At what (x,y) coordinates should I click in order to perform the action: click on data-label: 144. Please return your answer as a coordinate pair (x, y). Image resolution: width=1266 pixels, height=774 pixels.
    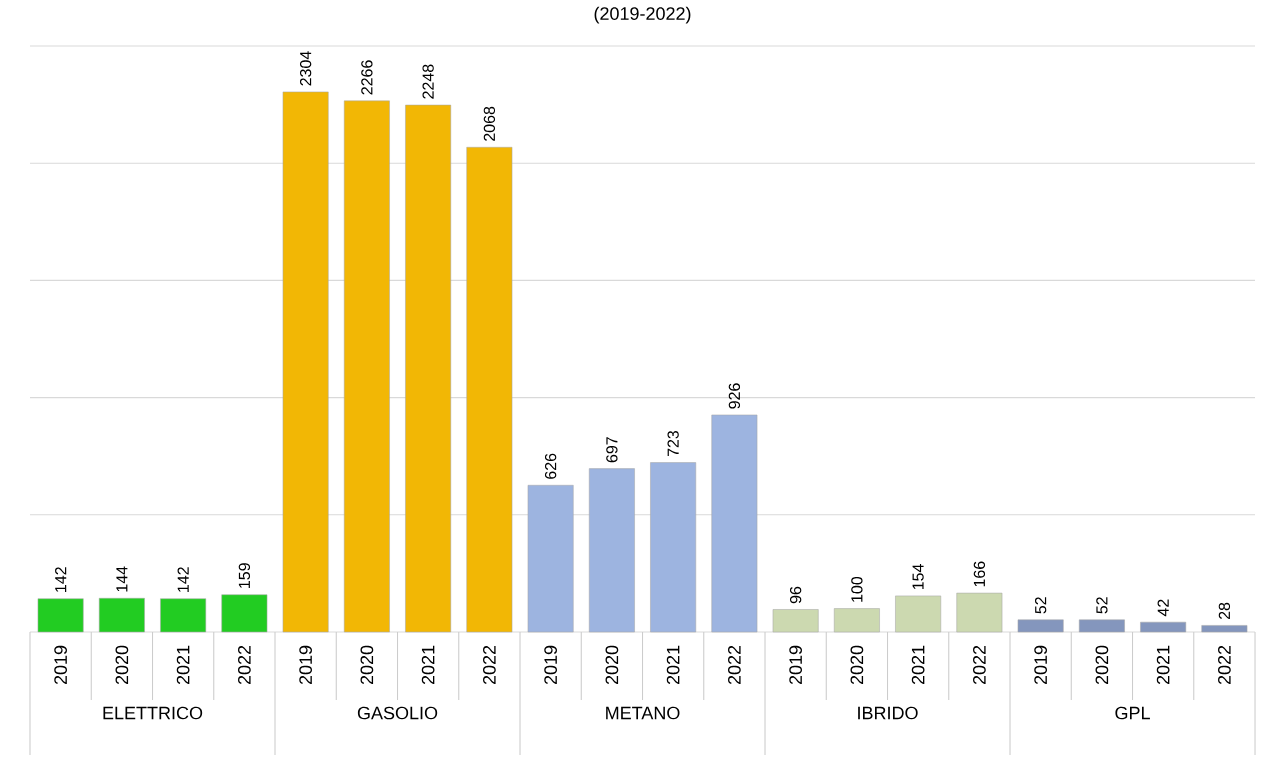
    Looking at the image, I should click on (122, 579).